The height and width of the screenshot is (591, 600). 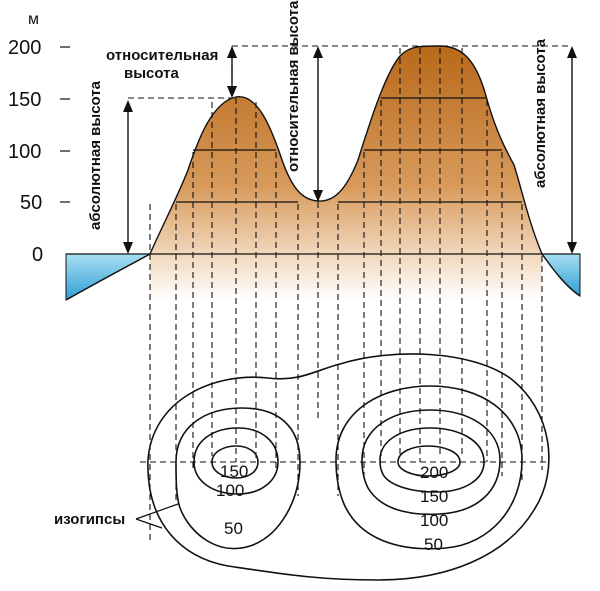 I want to click on tick-label-100: 100, so click(x=24, y=152).